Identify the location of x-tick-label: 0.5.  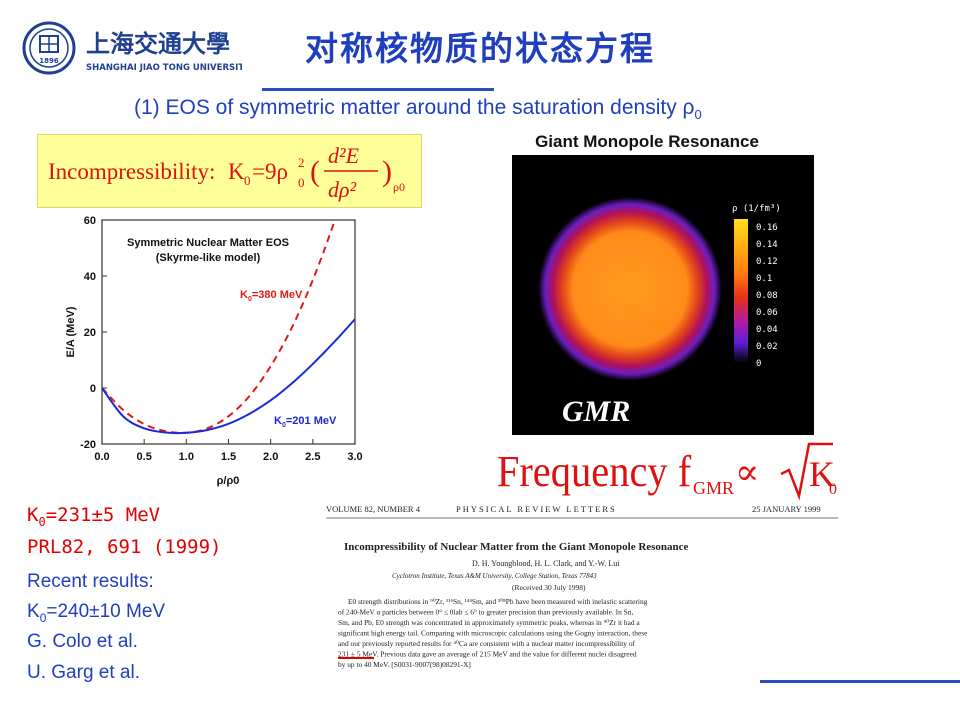
(144, 457).